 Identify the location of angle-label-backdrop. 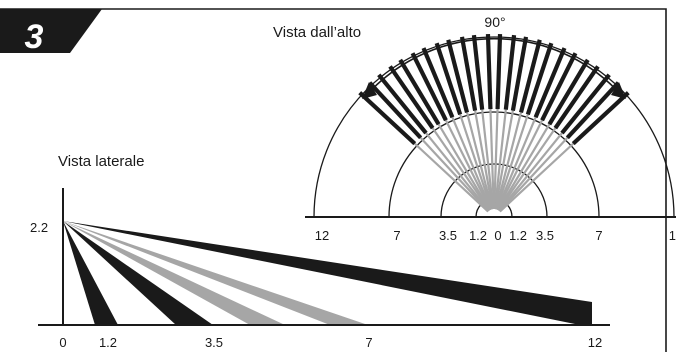
(495, 21).